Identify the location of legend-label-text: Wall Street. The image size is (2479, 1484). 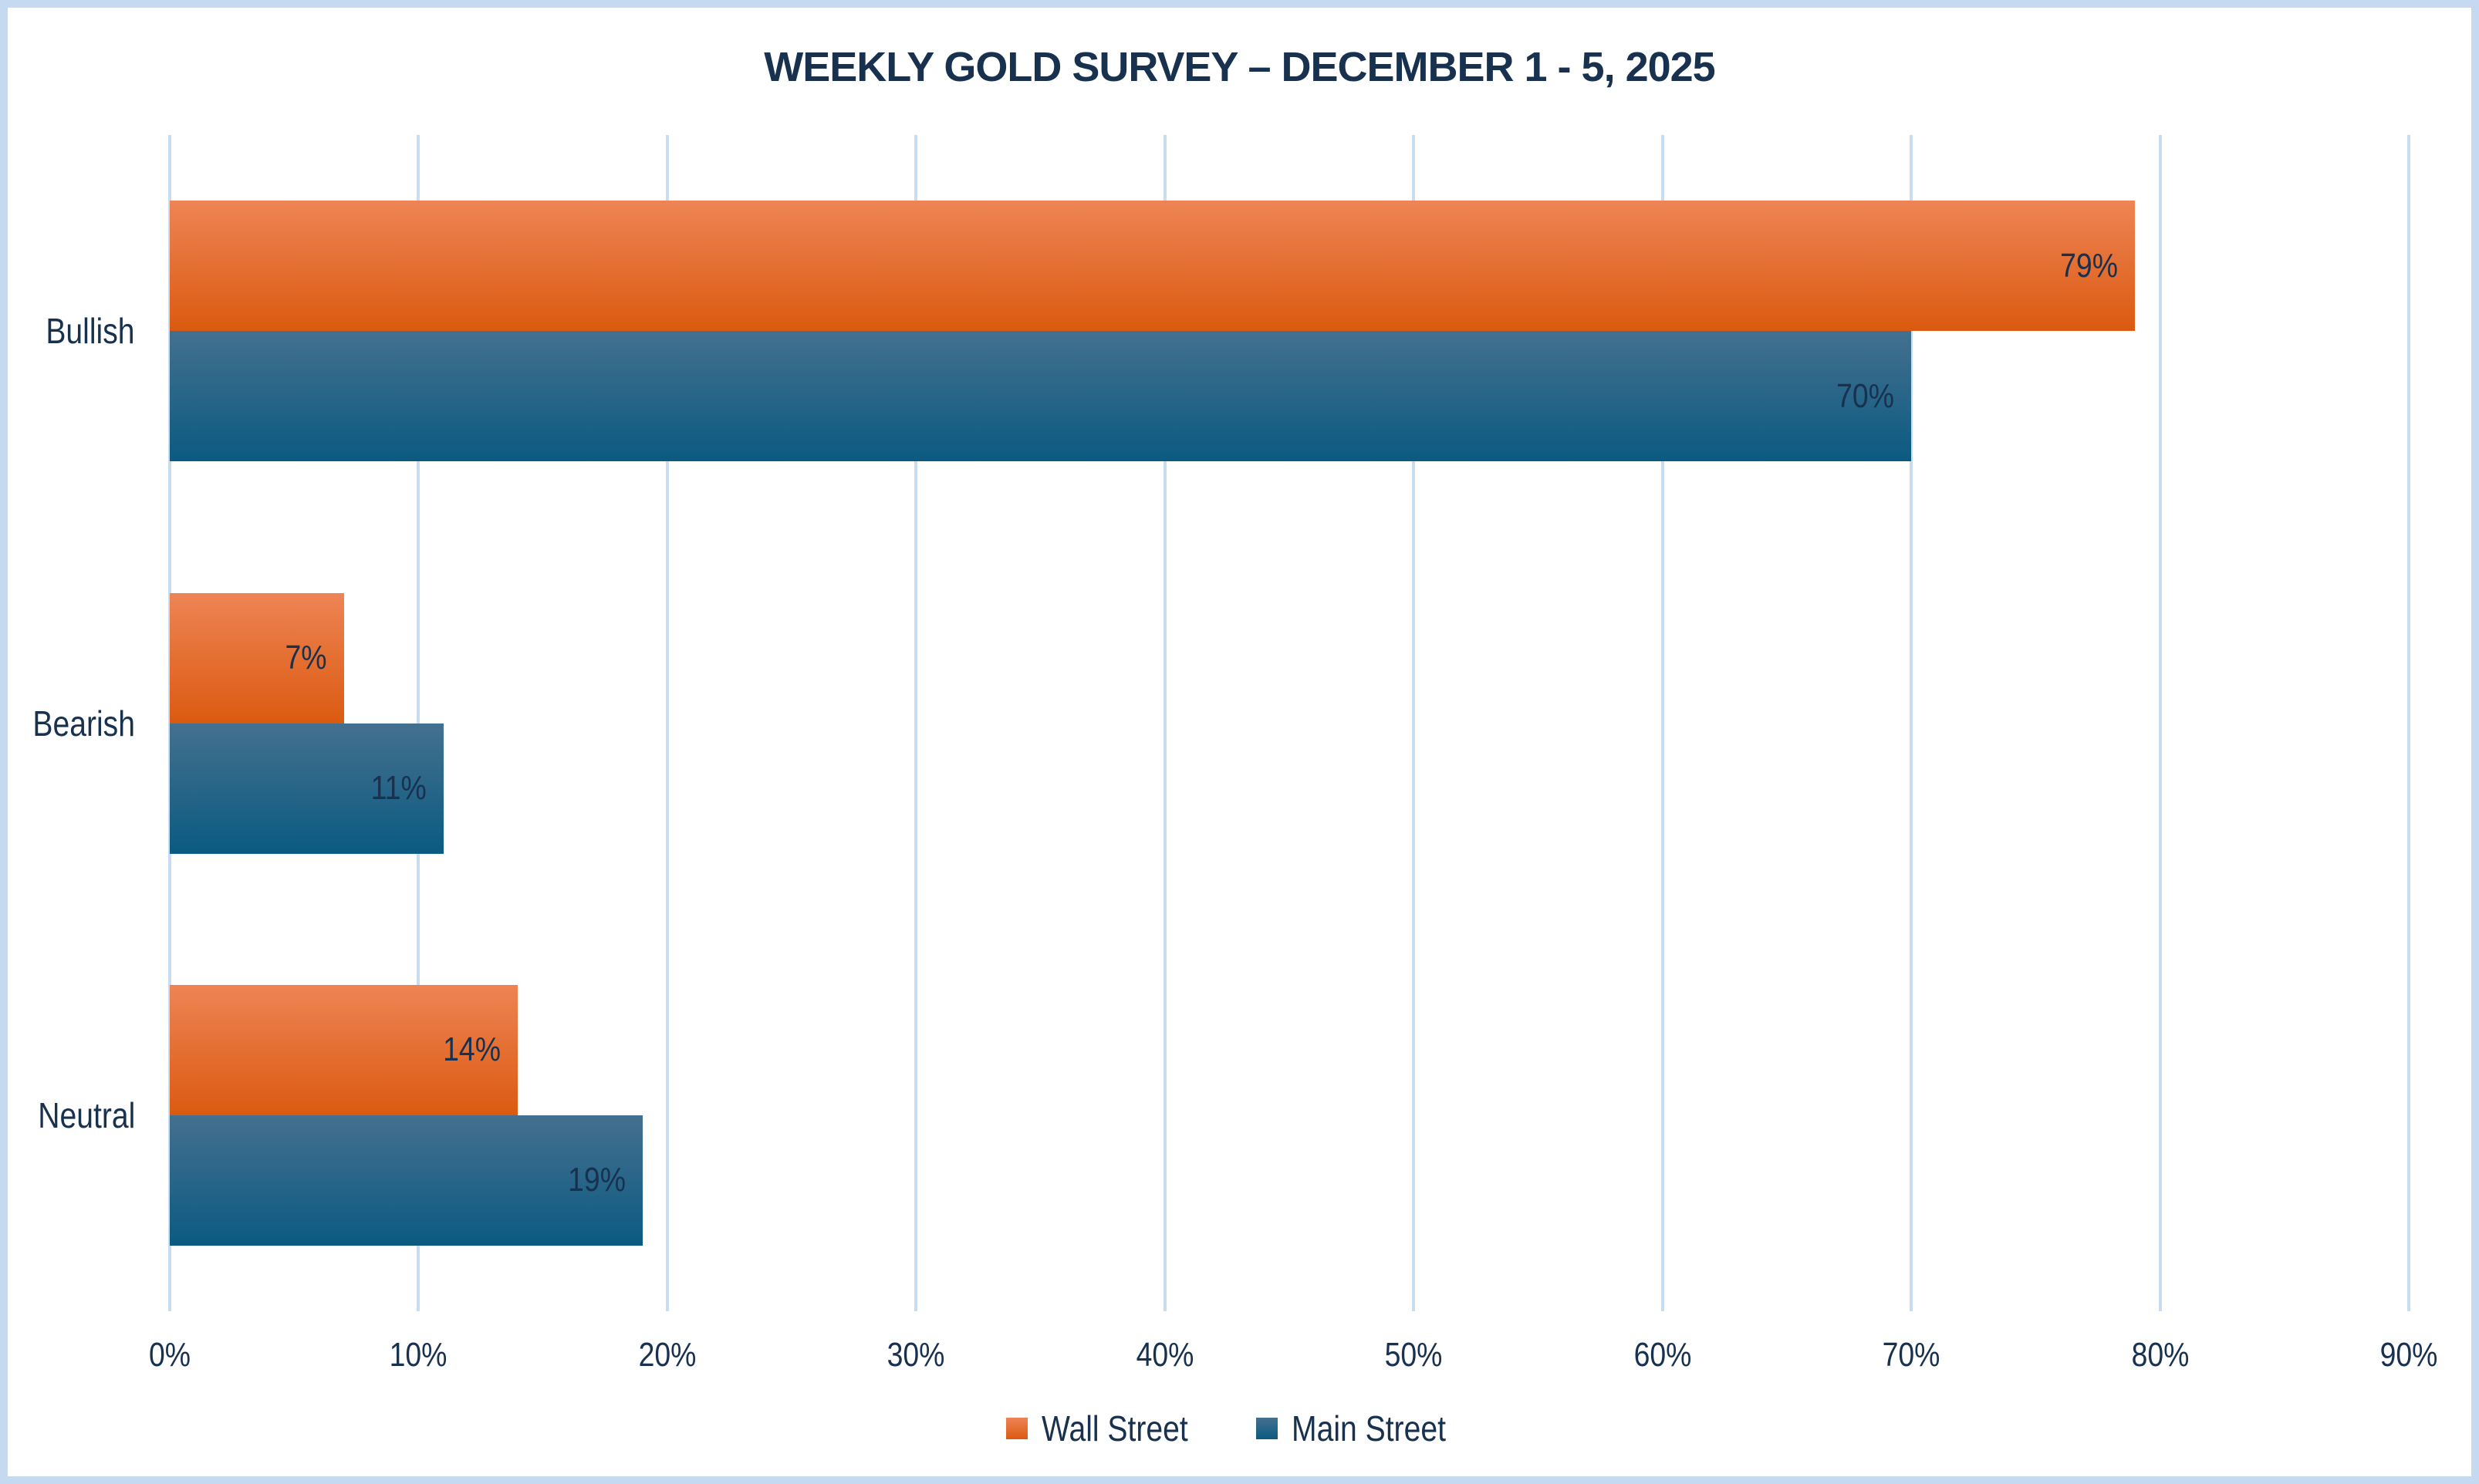
(1115, 1428).